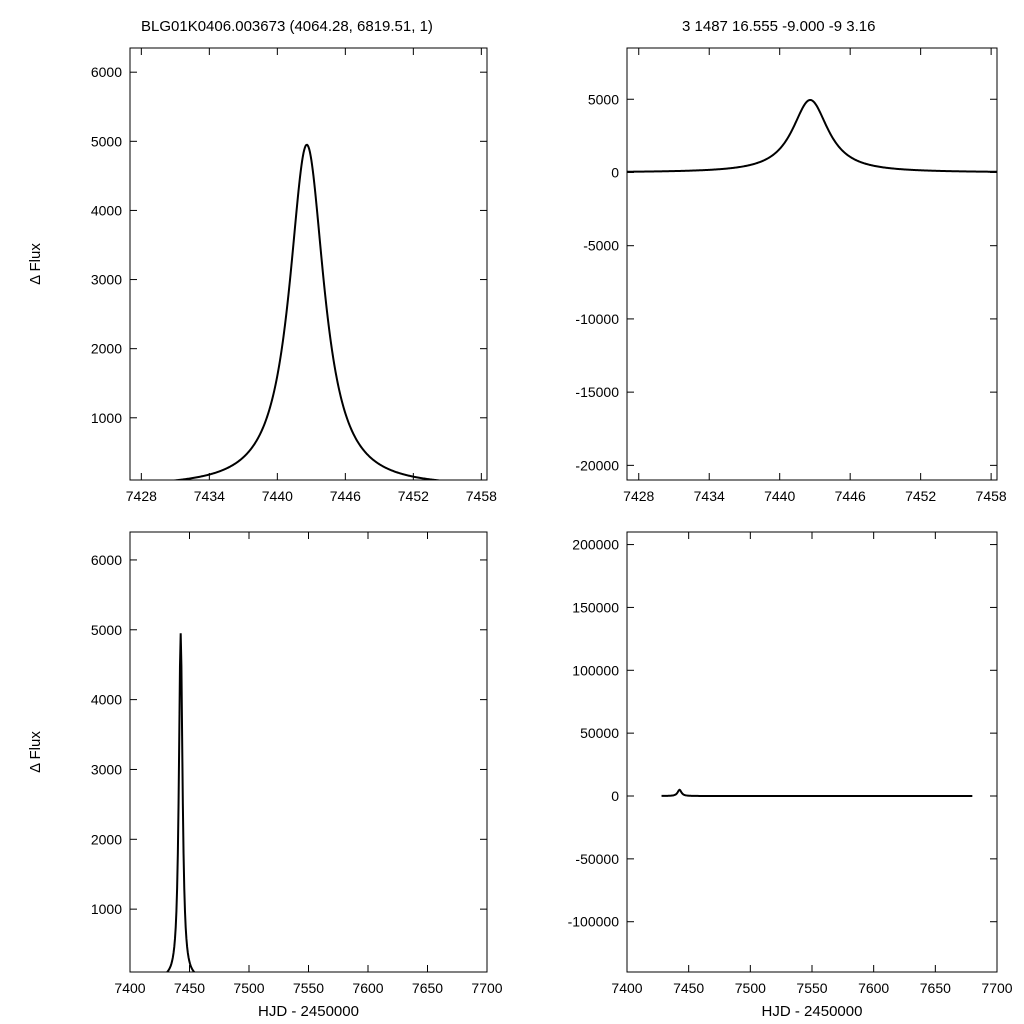  What do you see at coordinates (594, 922) in the screenshot?
I see `y-tick-label: -100000` at bounding box center [594, 922].